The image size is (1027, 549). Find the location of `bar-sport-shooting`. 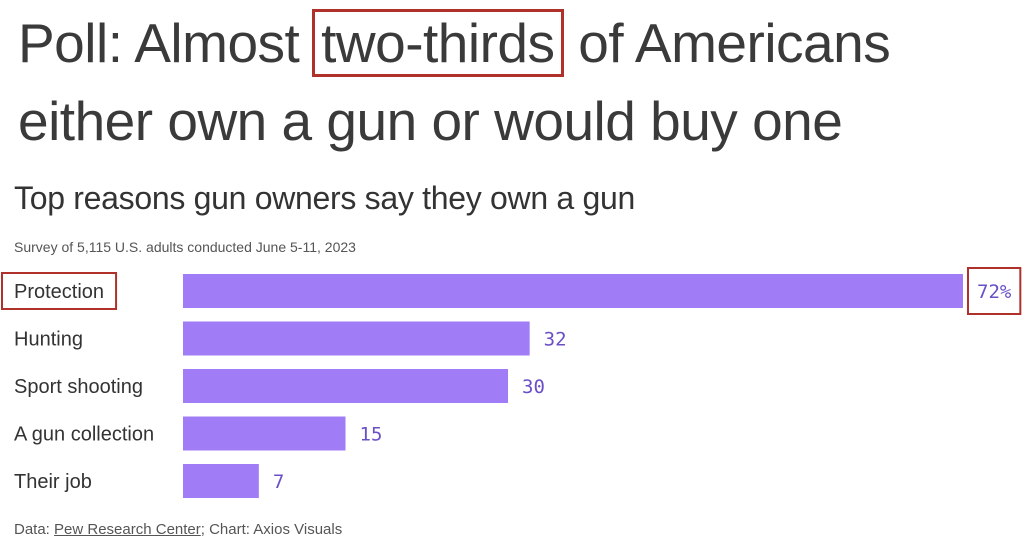

bar-sport-shooting is located at coordinates (345, 386).